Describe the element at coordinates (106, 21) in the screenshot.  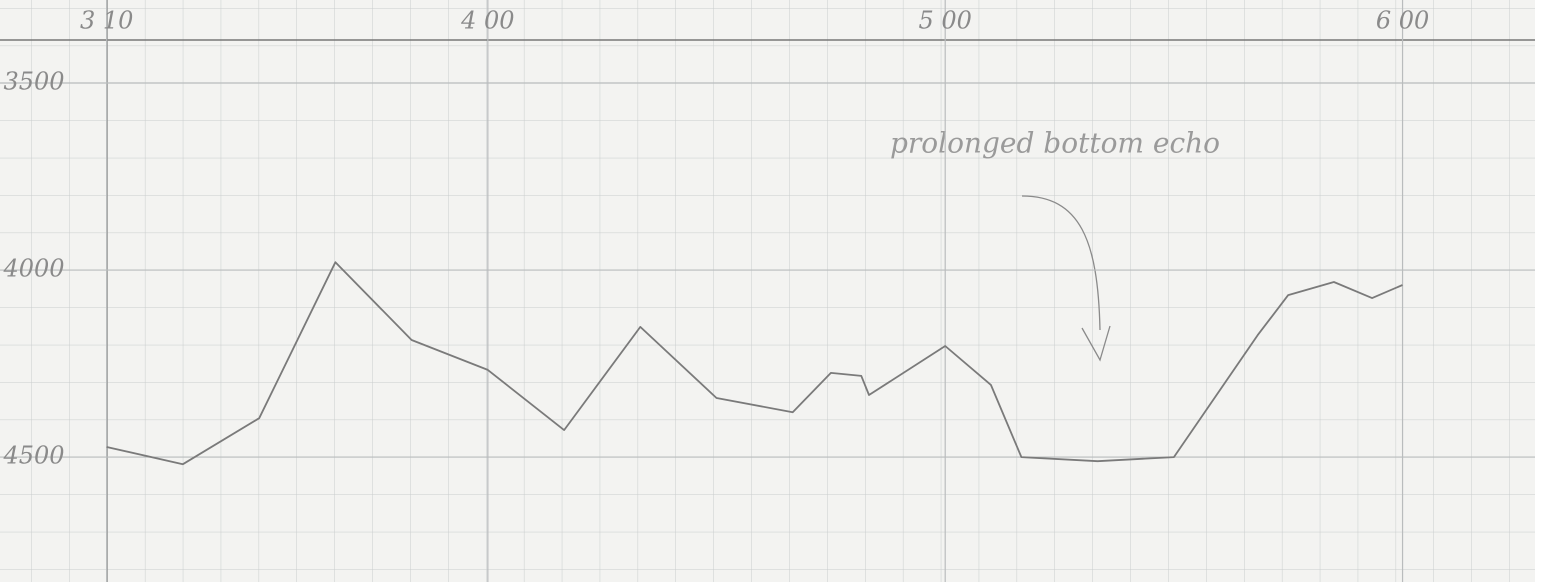
I see `x-tick-label: 3 10` at that location.